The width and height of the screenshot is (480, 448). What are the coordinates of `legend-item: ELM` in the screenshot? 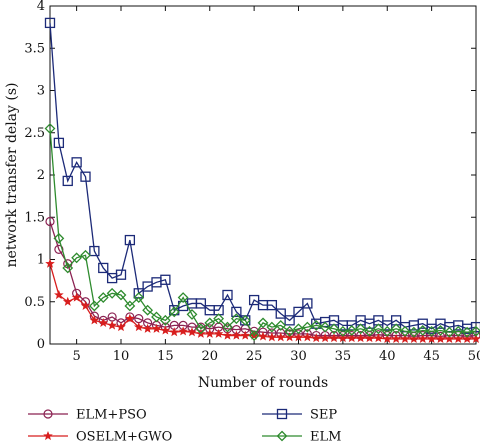 It's located at (301, 437).